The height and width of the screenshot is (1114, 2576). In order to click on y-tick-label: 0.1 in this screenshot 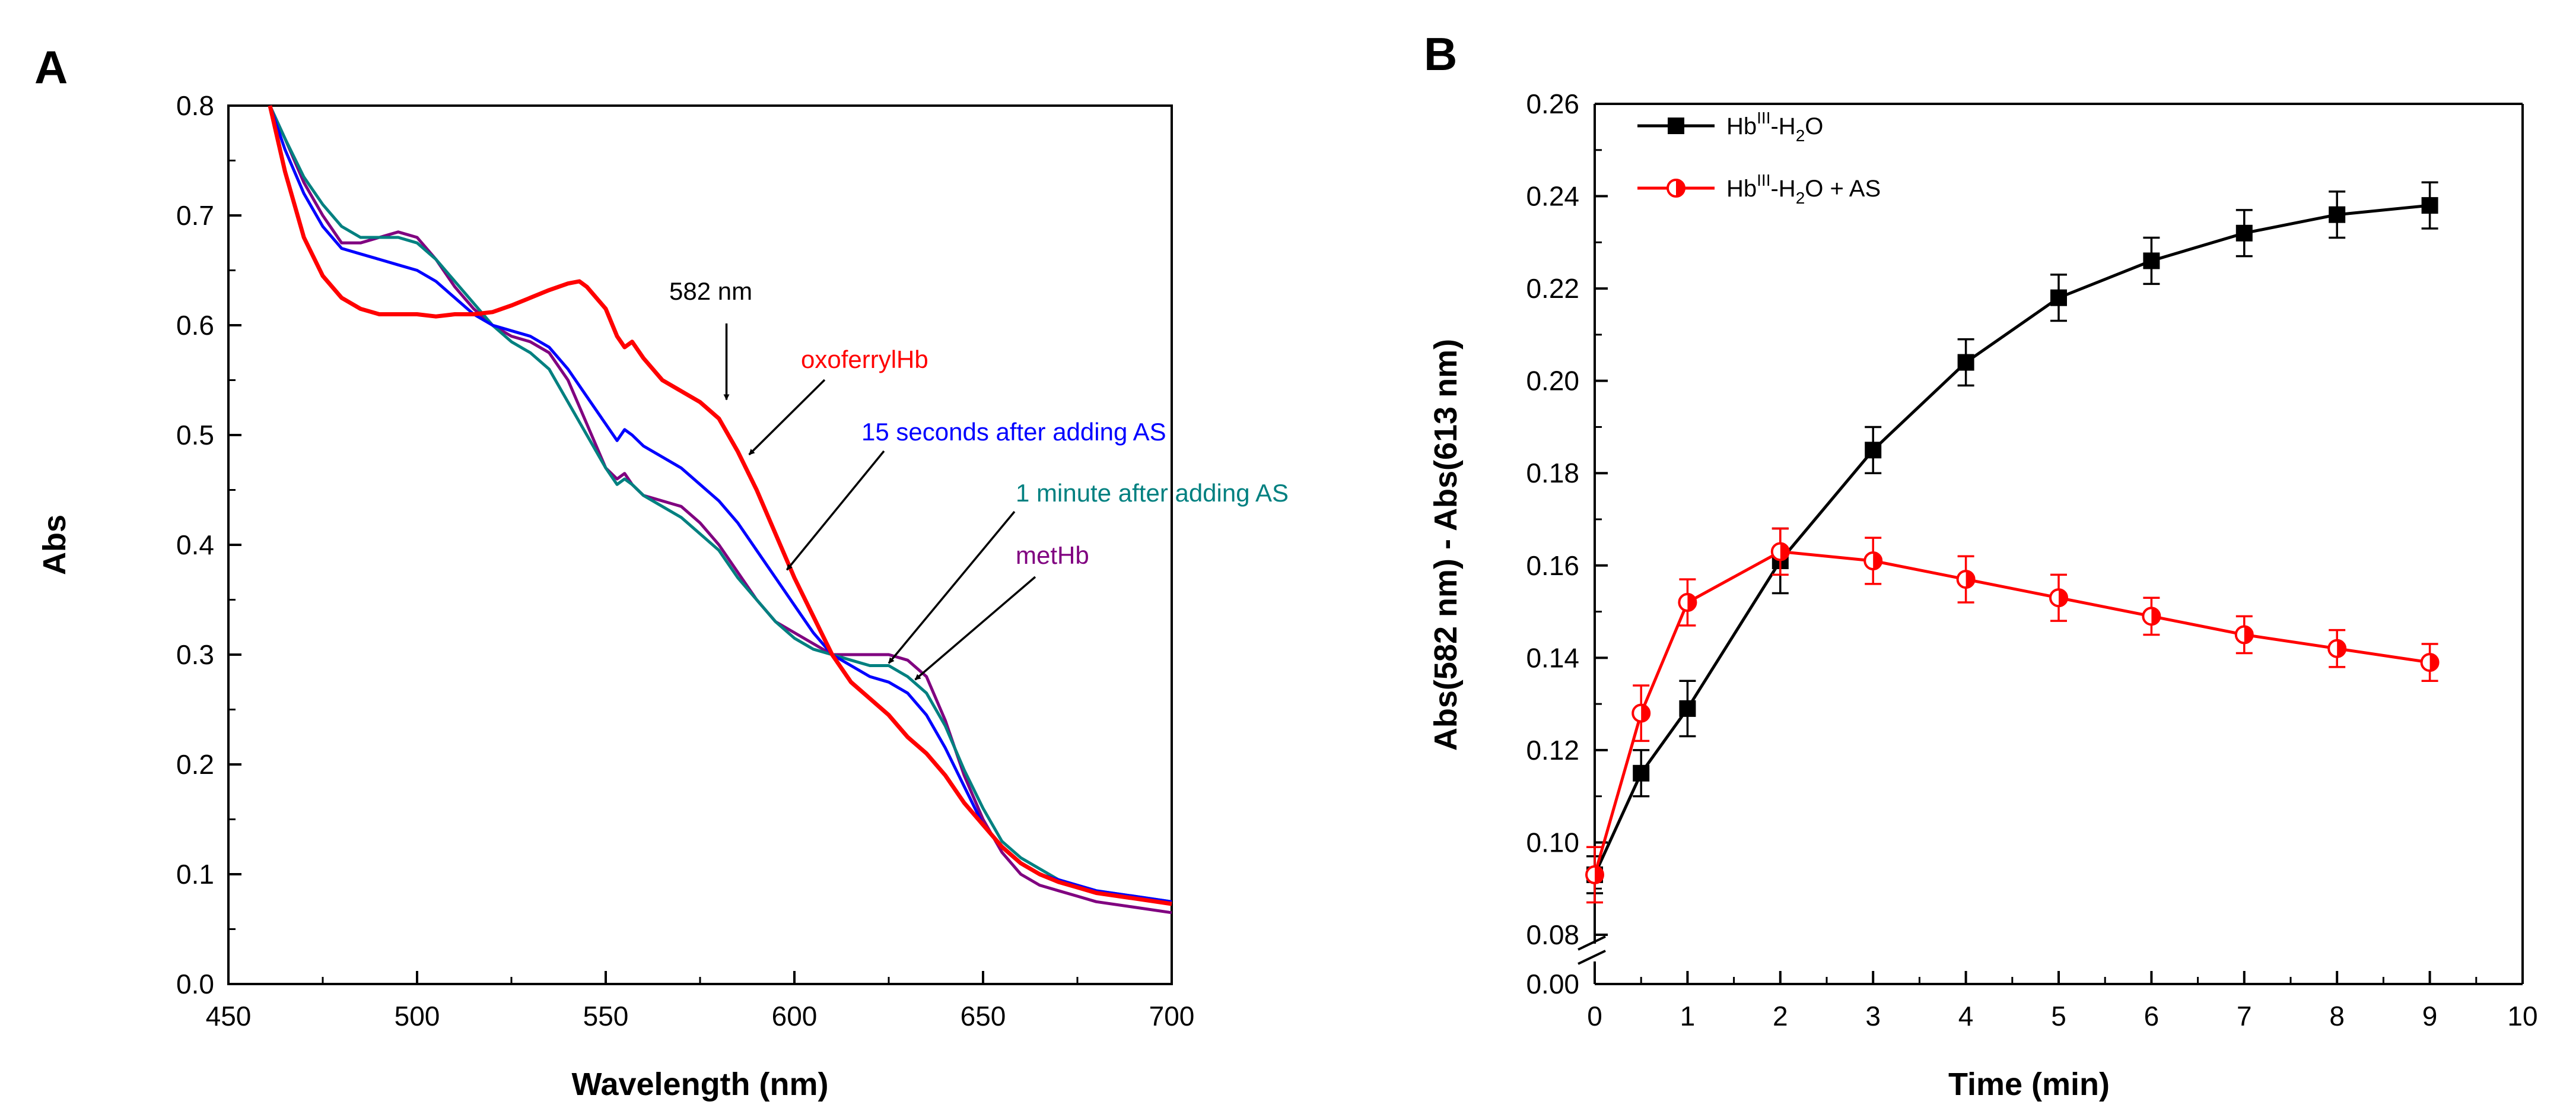, I will do `click(195, 874)`.